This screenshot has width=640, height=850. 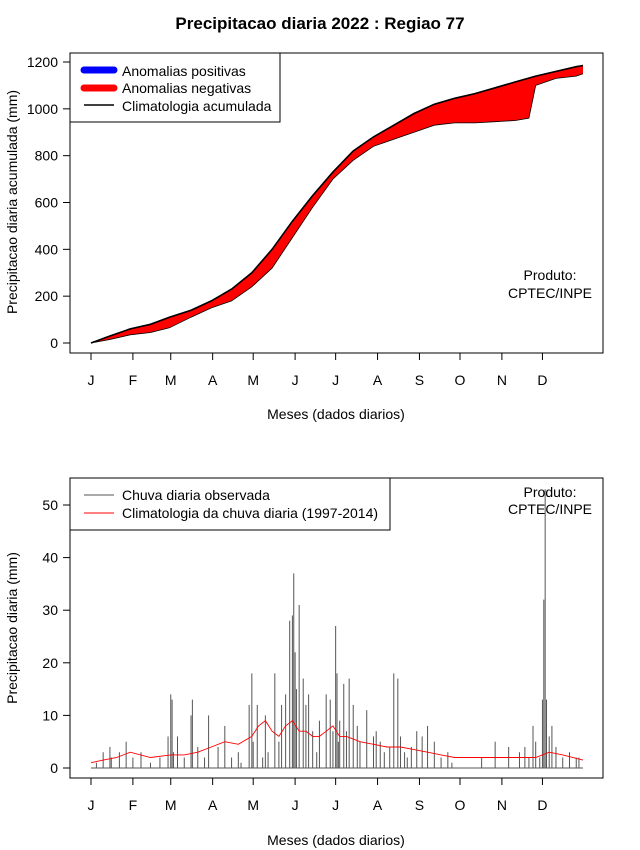 I want to click on climatology-daily-line, so click(x=337, y=742).